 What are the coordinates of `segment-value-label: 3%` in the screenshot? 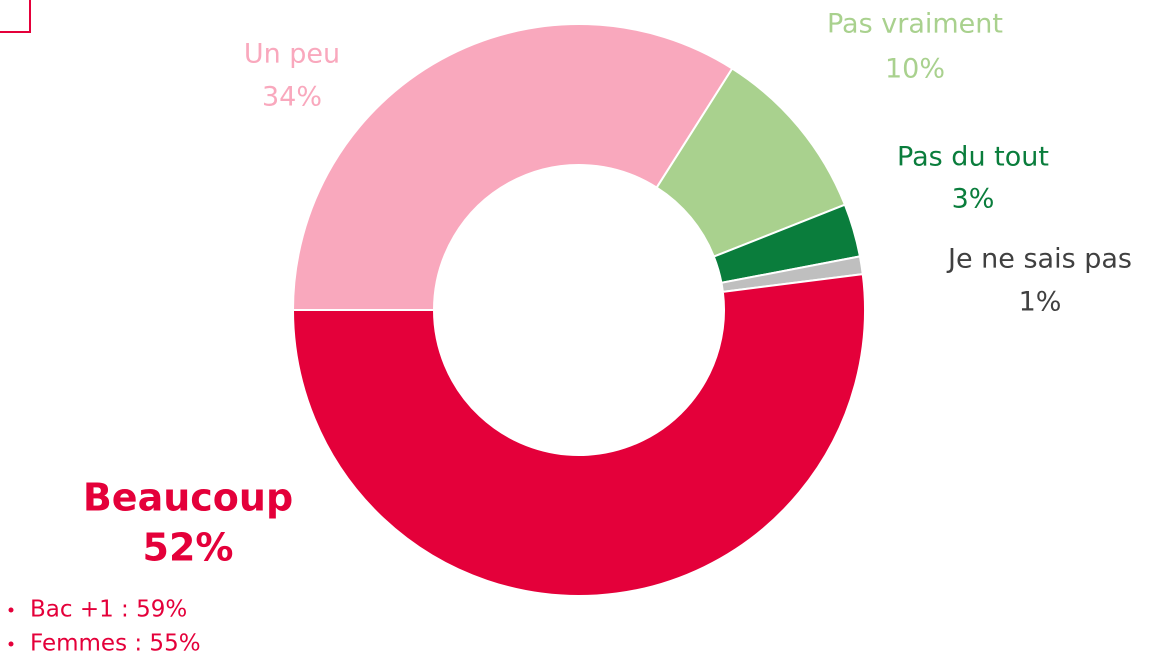 It's located at (973, 199).